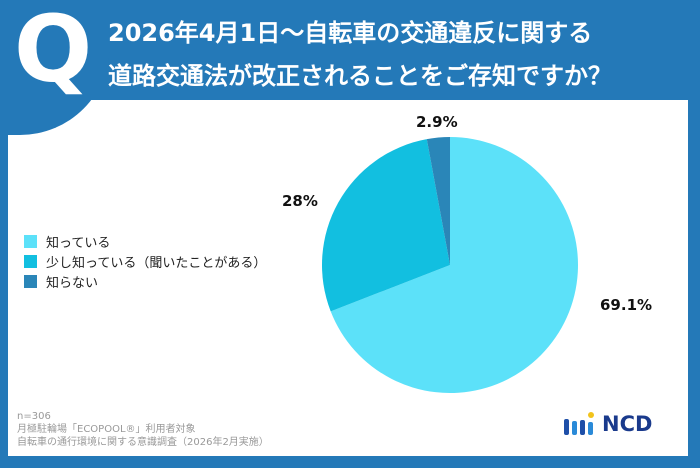  What do you see at coordinates (72, 283) in the screenshot?
I see `legend-label: 知らない` at bounding box center [72, 283].